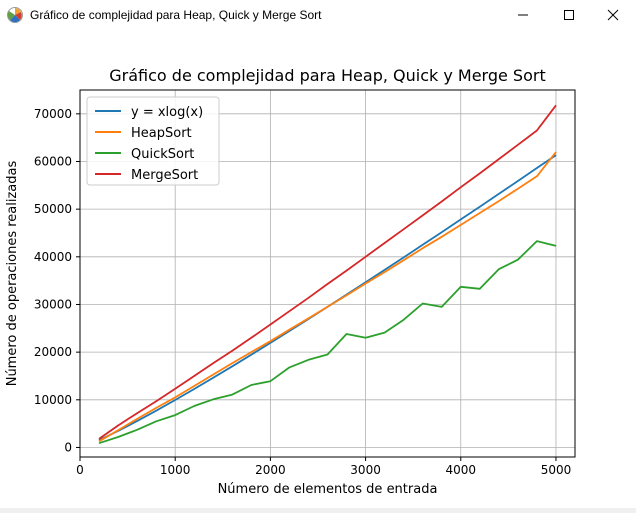 The image size is (636, 513). I want to click on x-tick-label: 1000, so click(175, 470).